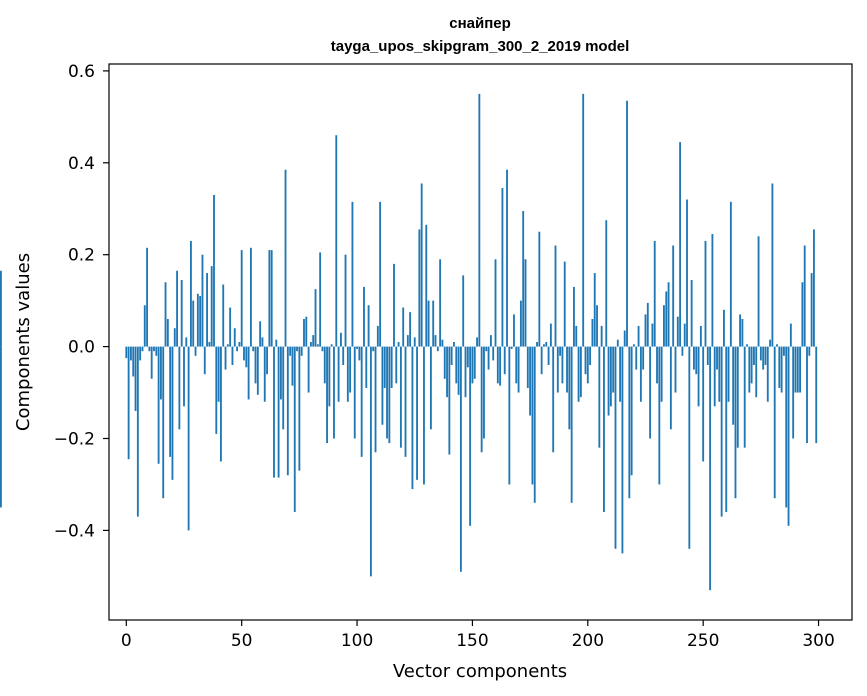 The image size is (867, 696). I want to click on x-axis: 0 50 100 150 200 250 300, so click(478, 635).